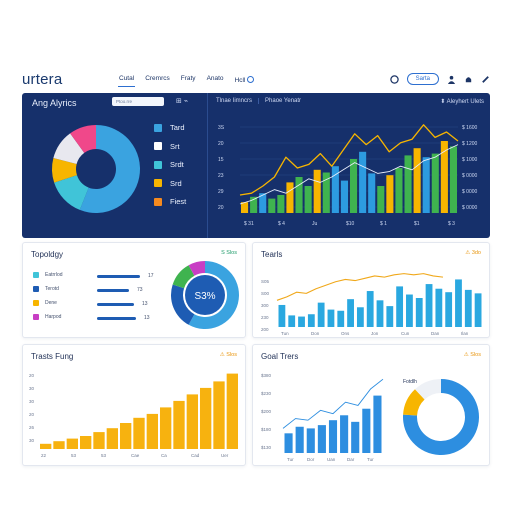  I want to click on nav-item-2: Cremrcs, so click(157, 78).